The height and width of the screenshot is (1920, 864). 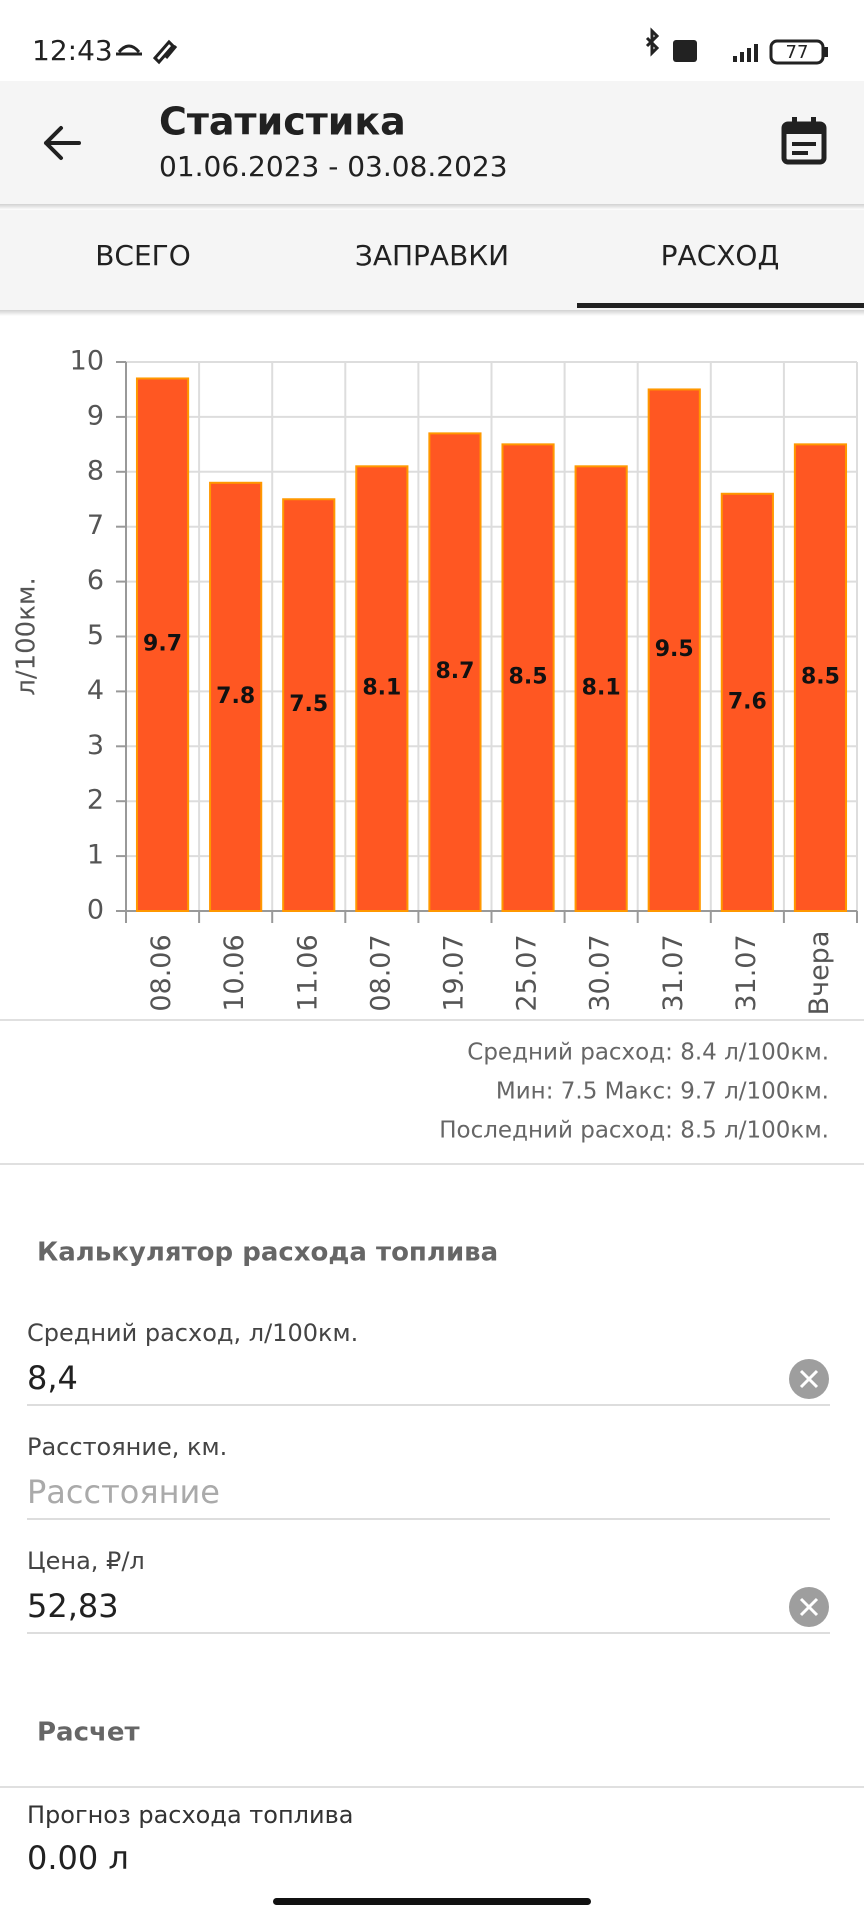 What do you see at coordinates (333, 166) in the screenshot?
I see `date-range: 01.06.2023 - 03.08.2023` at bounding box center [333, 166].